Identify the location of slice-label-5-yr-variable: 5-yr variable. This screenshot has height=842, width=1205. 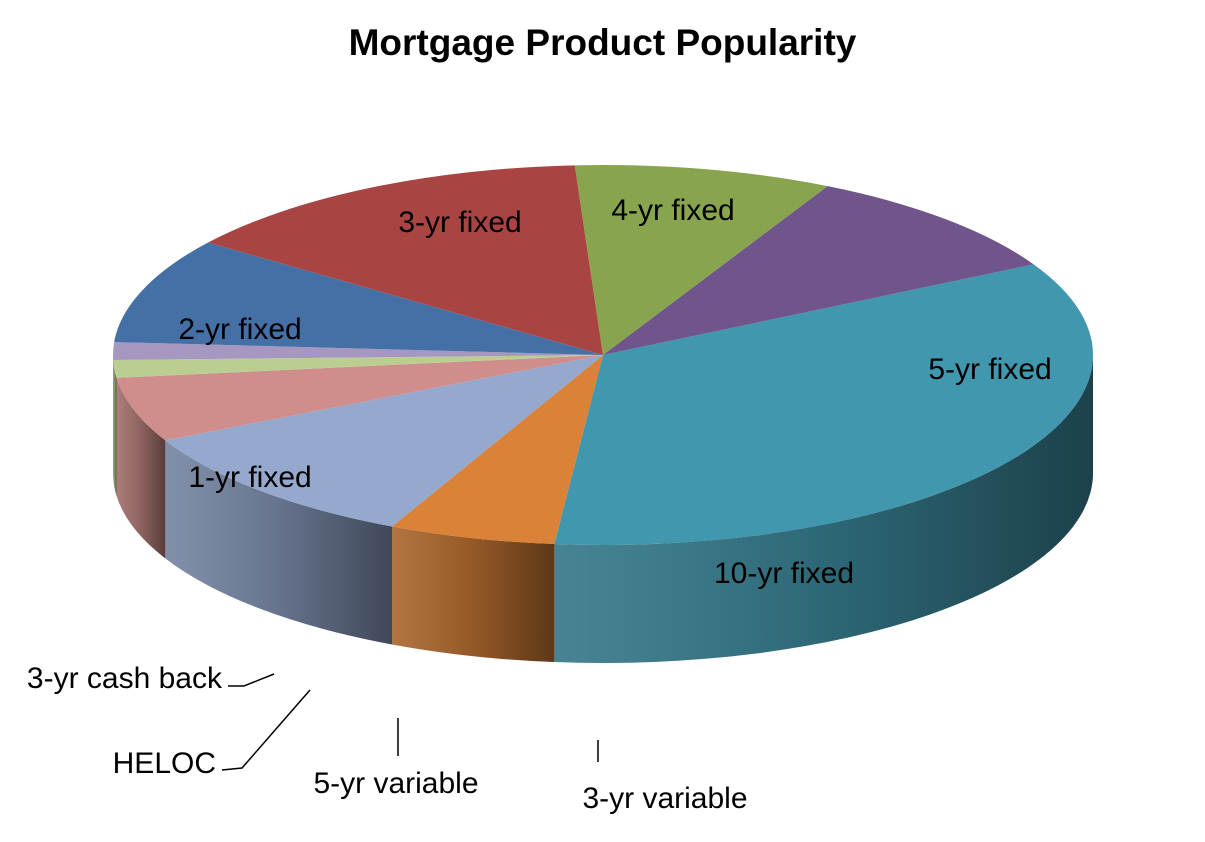
(395, 783).